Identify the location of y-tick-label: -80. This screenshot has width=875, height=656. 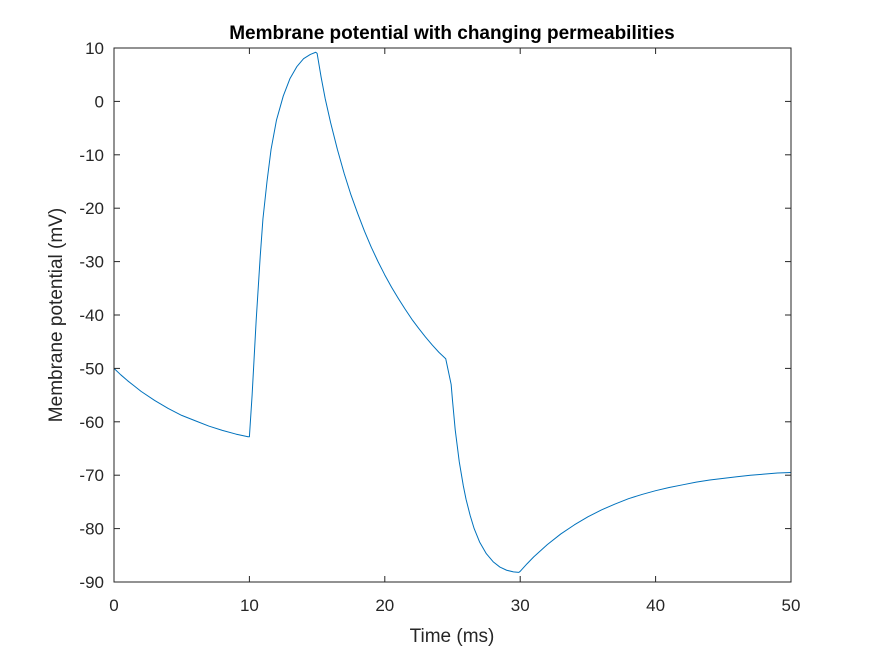
(91, 529).